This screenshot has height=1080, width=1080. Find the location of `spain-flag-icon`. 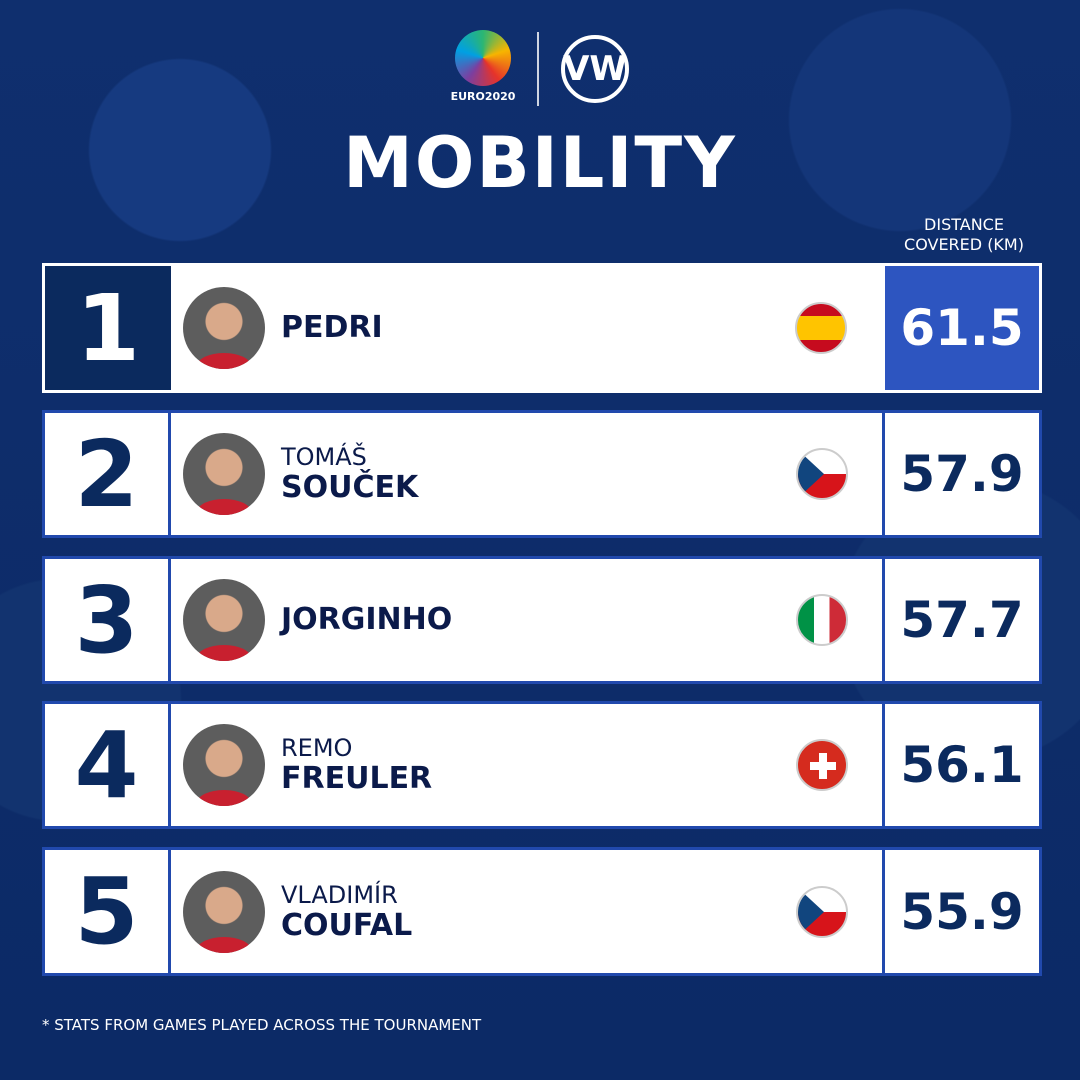

spain-flag-icon is located at coordinates (821, 328).